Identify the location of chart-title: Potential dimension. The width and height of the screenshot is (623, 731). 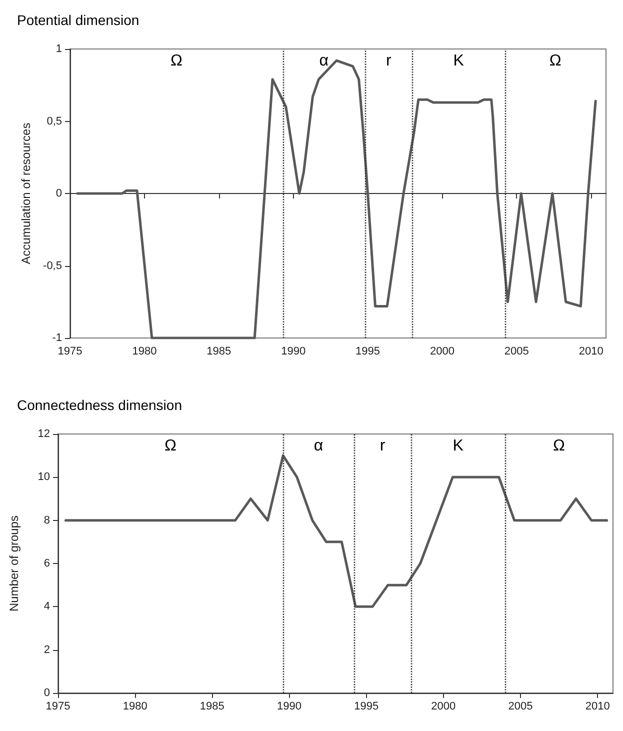
(78, 20).